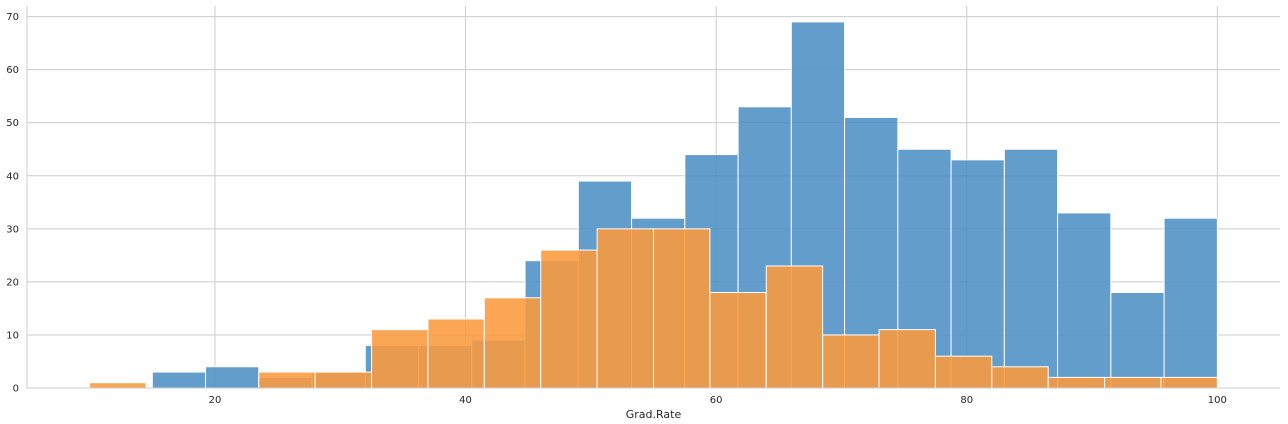 This screenshot has height=424, width=1288. I want to click on y-tick-label: 0, so click(16, 389).